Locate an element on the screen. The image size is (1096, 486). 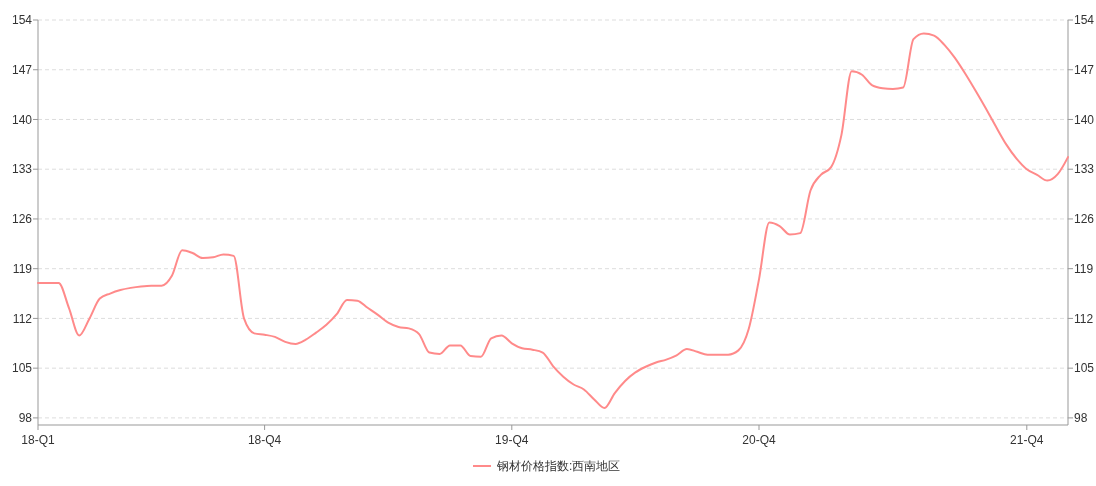
y-tick-label: 119 is located at coordinates (22, 268).